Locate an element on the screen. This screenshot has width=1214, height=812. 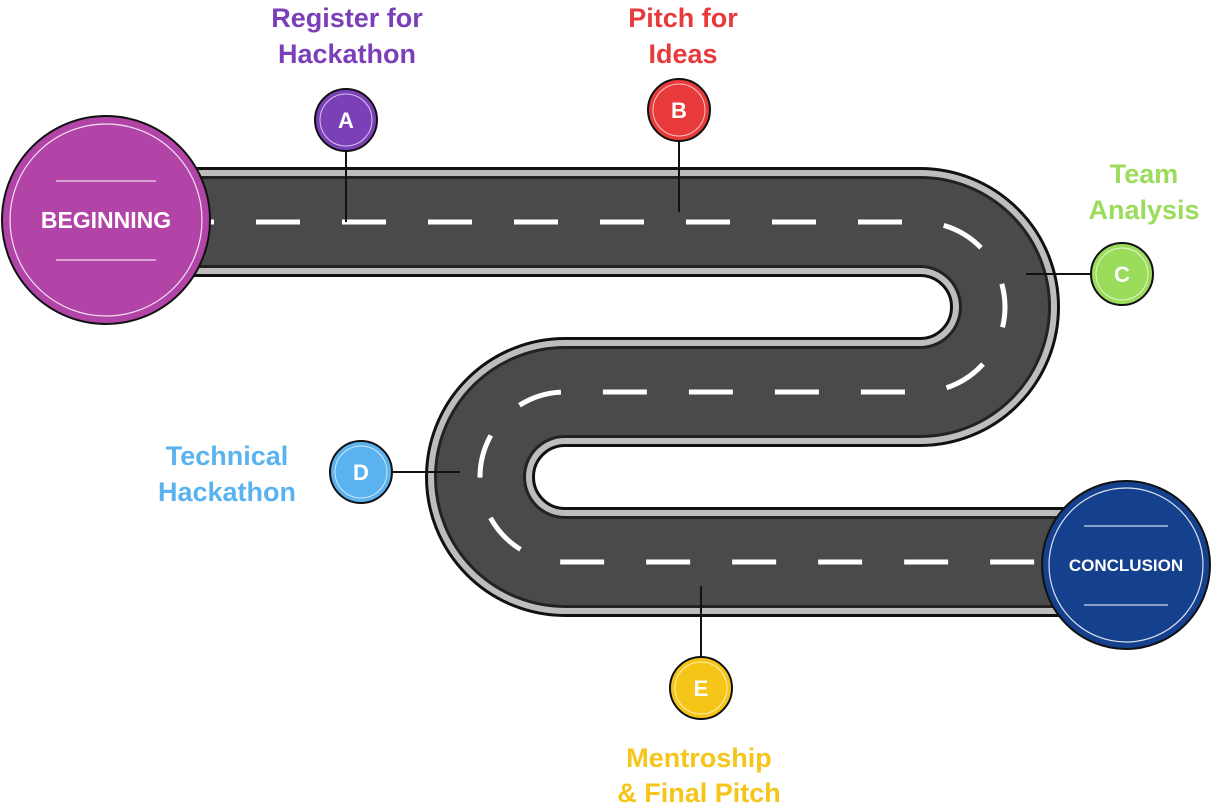
milestone-a-letter: A is located at coordinates (346, 120).